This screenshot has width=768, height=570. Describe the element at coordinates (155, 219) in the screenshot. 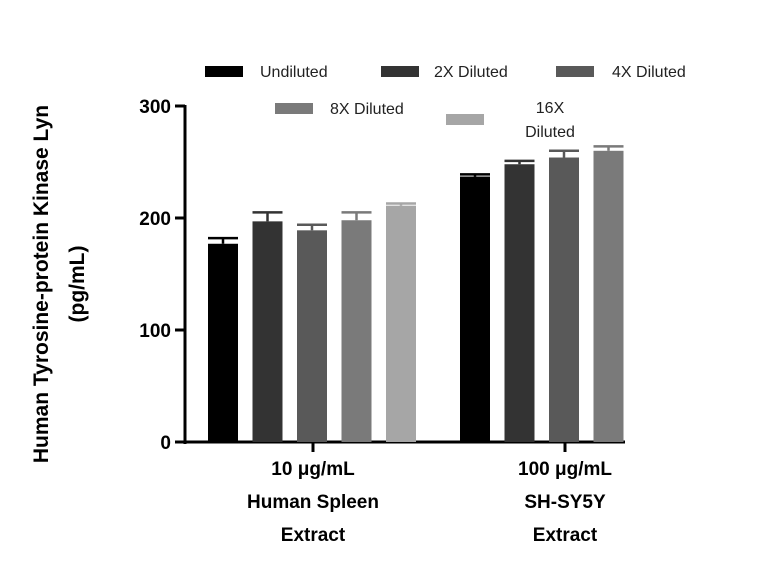

I see `y-tick-label: 200` at that location.